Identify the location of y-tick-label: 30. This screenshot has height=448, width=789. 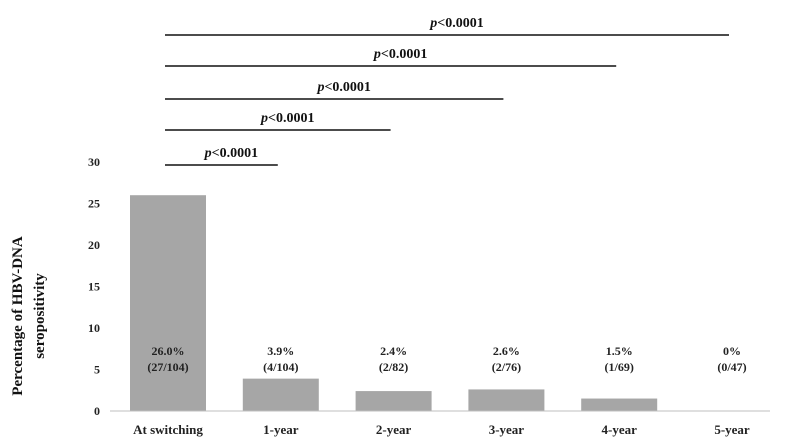
(94, 162).